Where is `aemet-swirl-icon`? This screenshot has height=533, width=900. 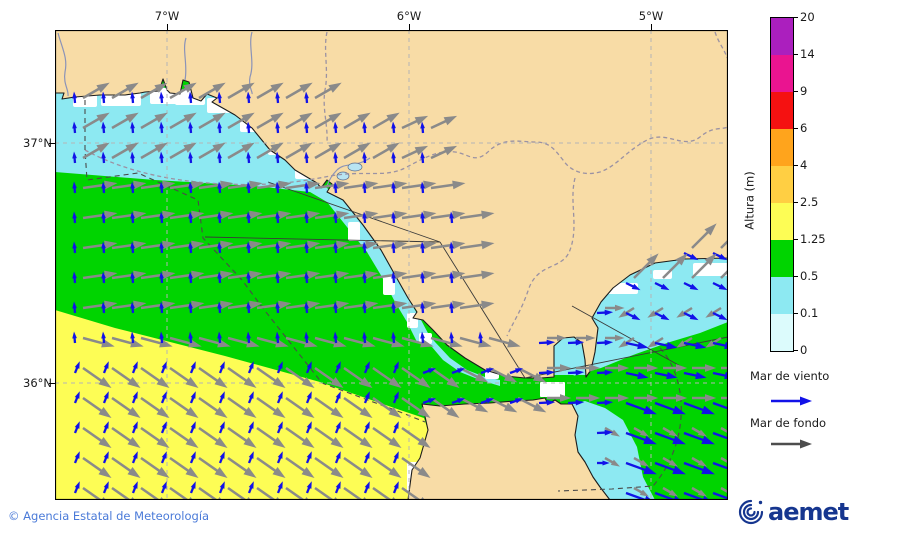
aemet-swirl-icon is located at coordinates (751, 512).